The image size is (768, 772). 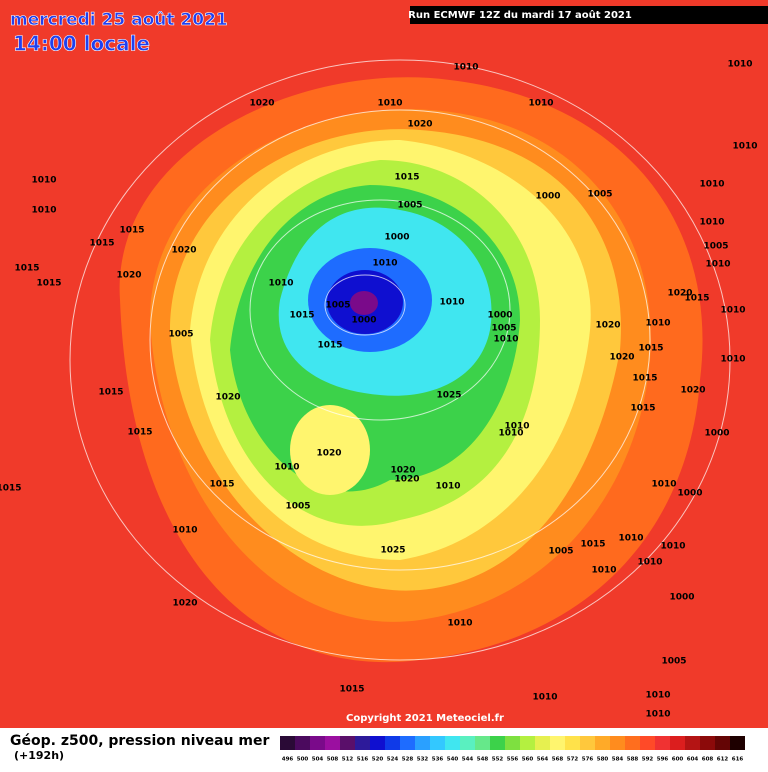 I want to click on scale-label: 504, so click(x=318, y=760).